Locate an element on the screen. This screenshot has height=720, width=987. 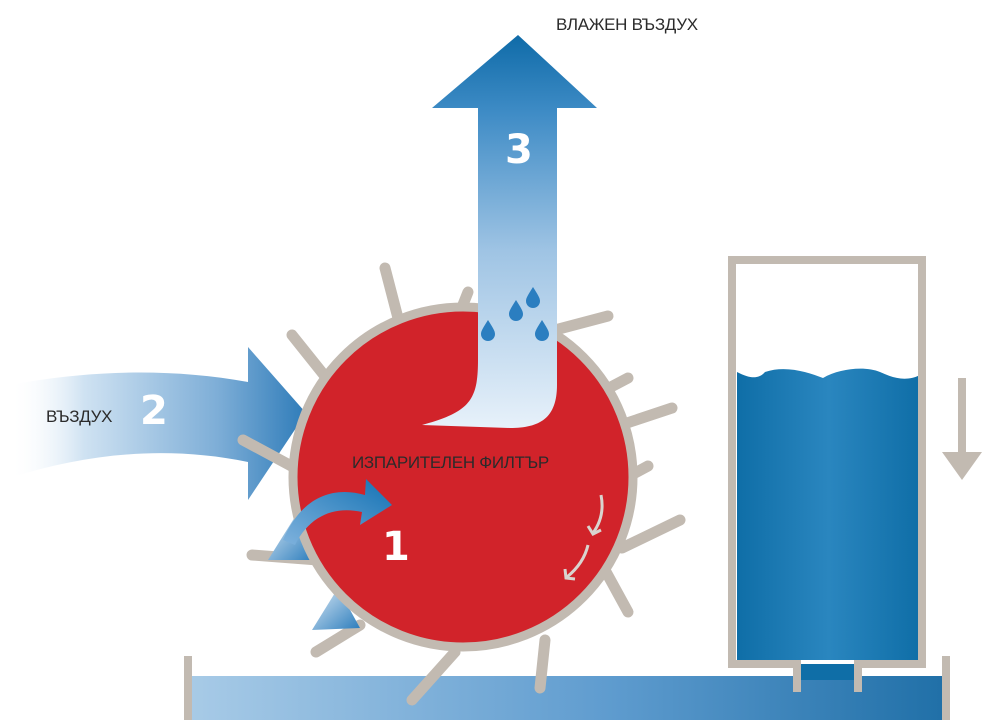
humid-air-arrow is located at coordinates (509, 231).